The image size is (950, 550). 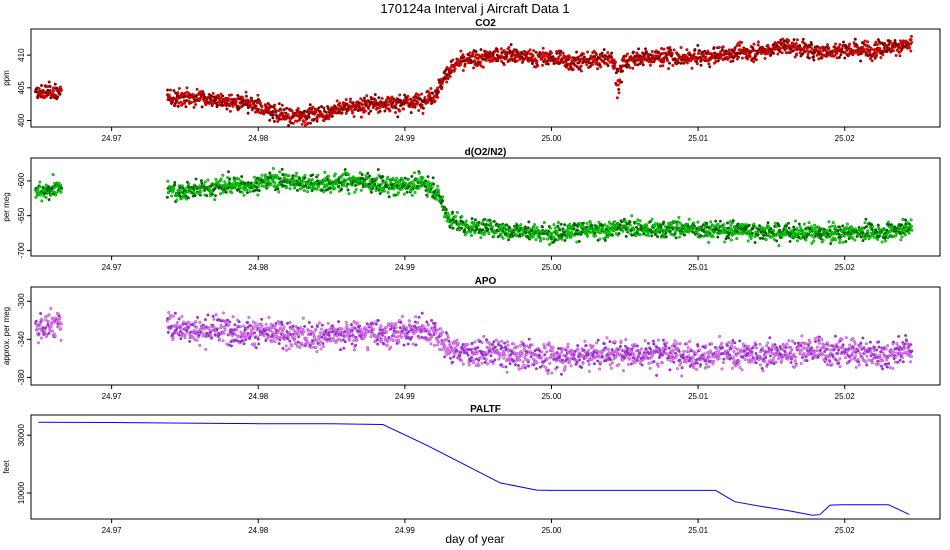 What do you see at coordinates (473, 207) in the screenshot?
I see `series-points-o2n2` at bounding box center [473, 207].